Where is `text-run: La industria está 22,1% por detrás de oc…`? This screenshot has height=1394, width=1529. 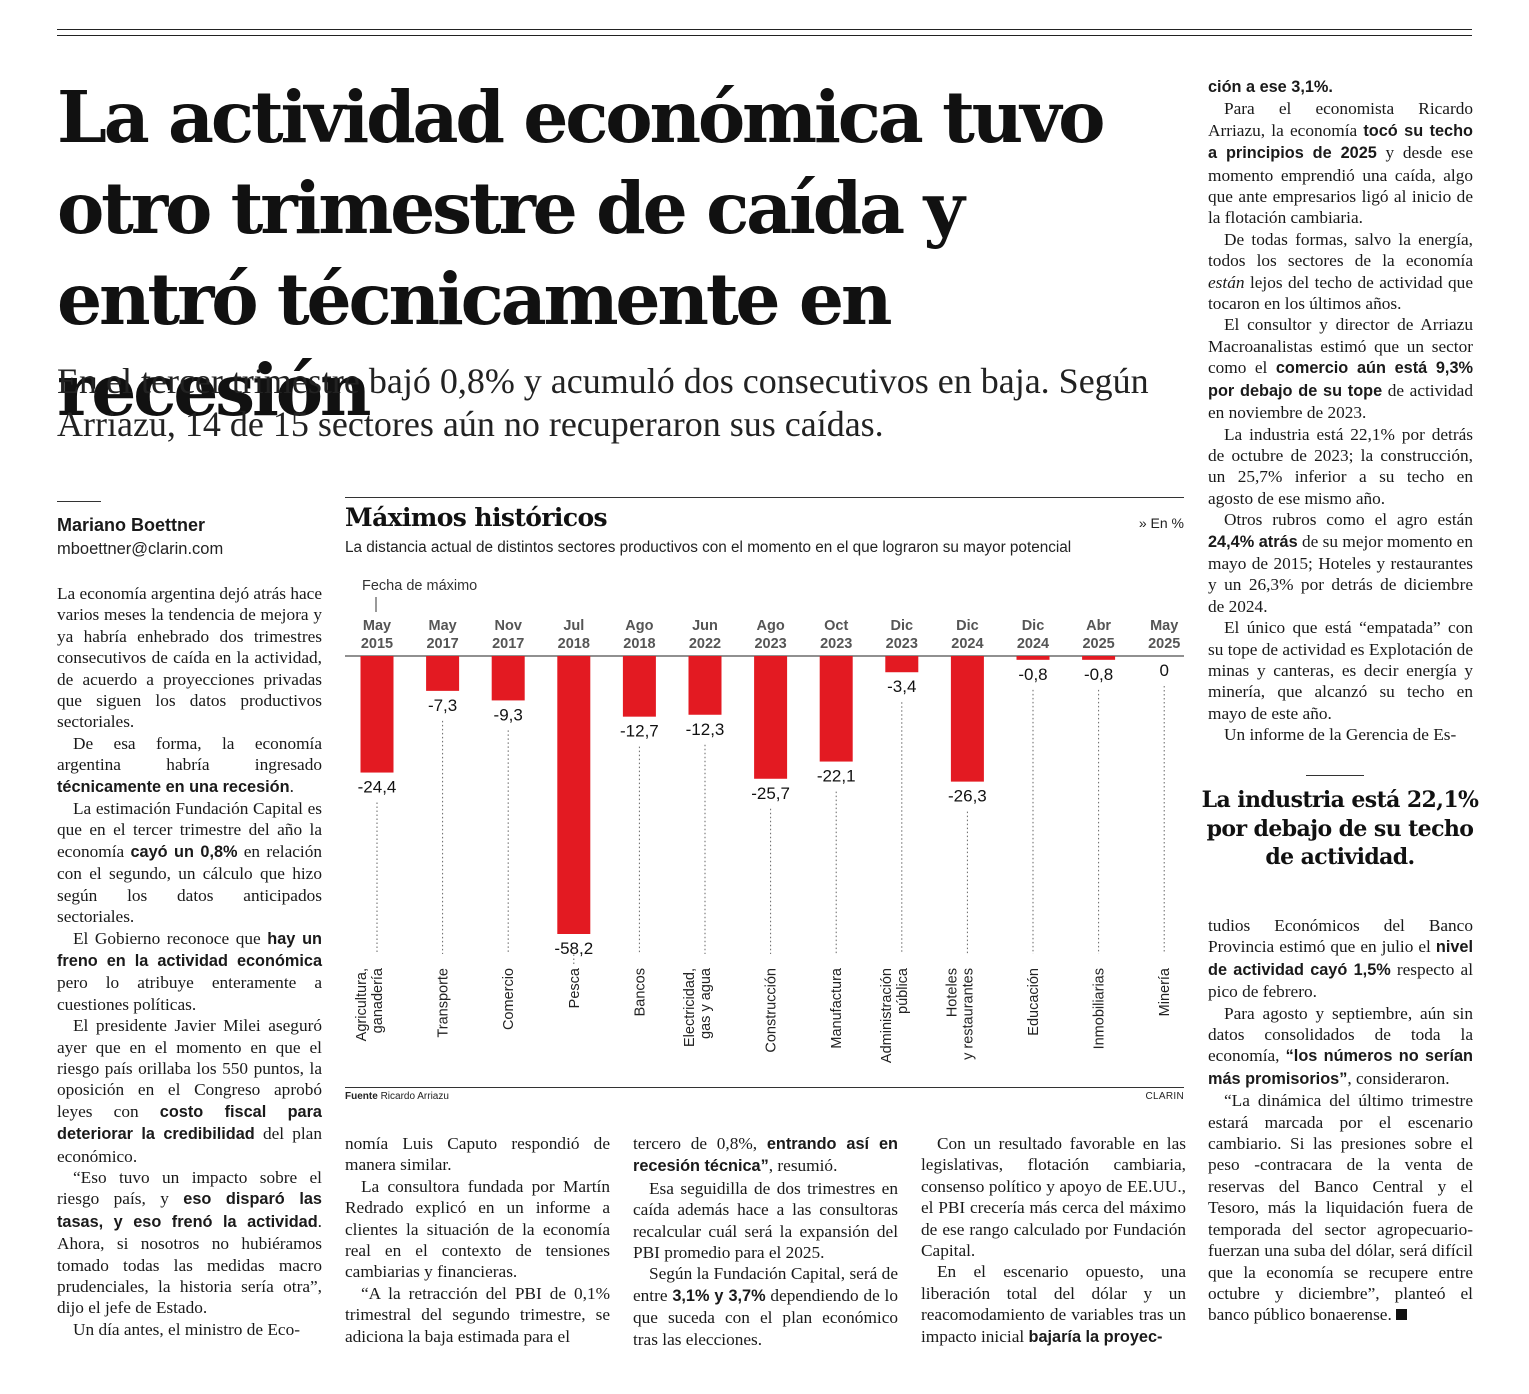
text-run: La industria está 22,1% por detrás de oc… is located at coordinates (1340, 466).